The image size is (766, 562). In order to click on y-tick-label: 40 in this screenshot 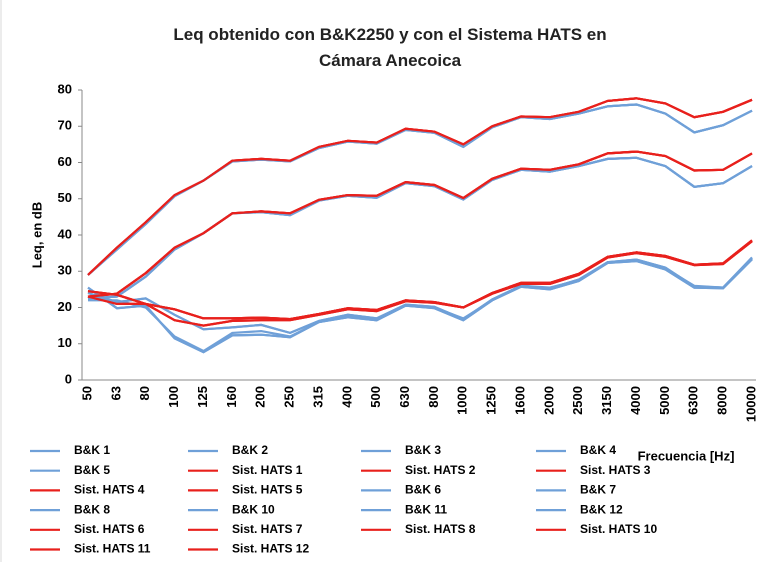, I will do `click(65, 233)`.